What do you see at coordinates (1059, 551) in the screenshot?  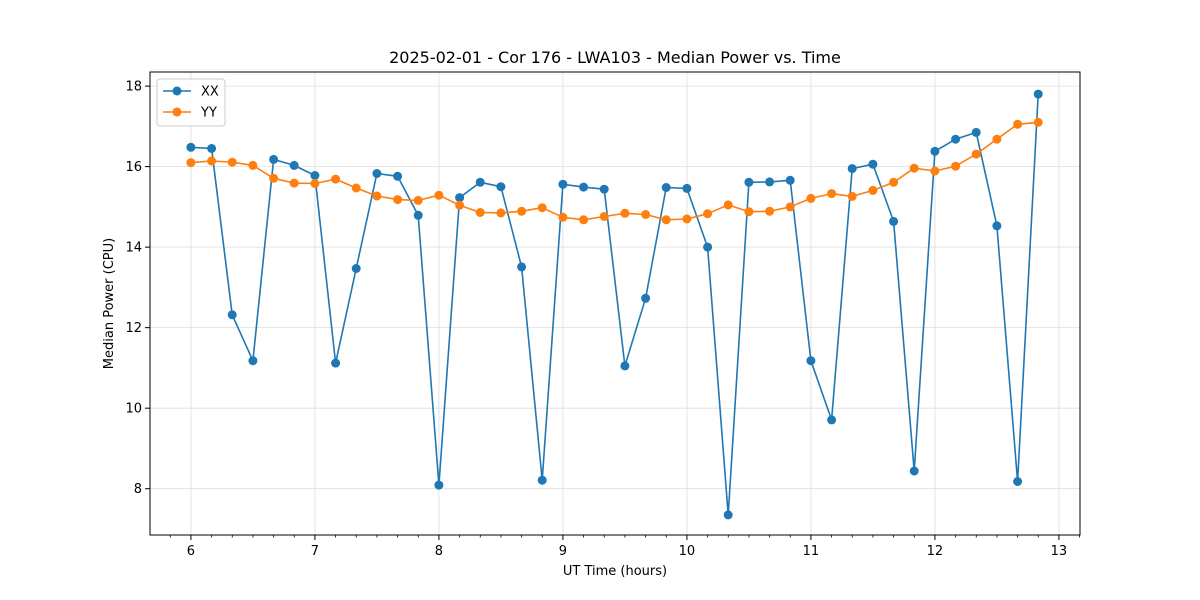 I see `x-tick-label: 13` at bounding box center [1059, 551].